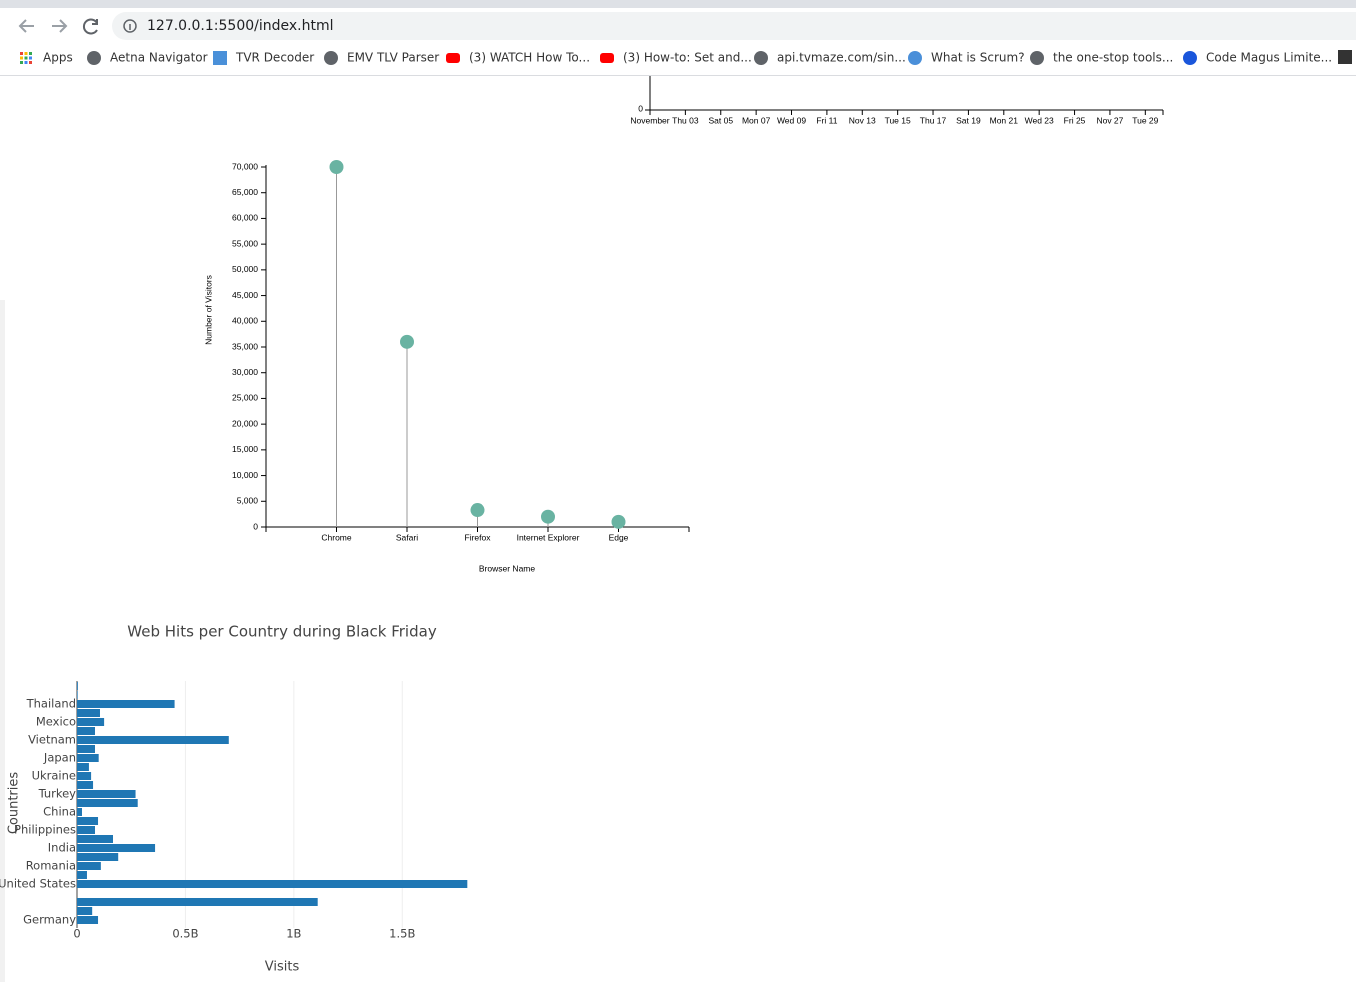  Describe the element at coordinates (245, 398) in the screenshot. I see `y-tick-label: 25,000` at that location.